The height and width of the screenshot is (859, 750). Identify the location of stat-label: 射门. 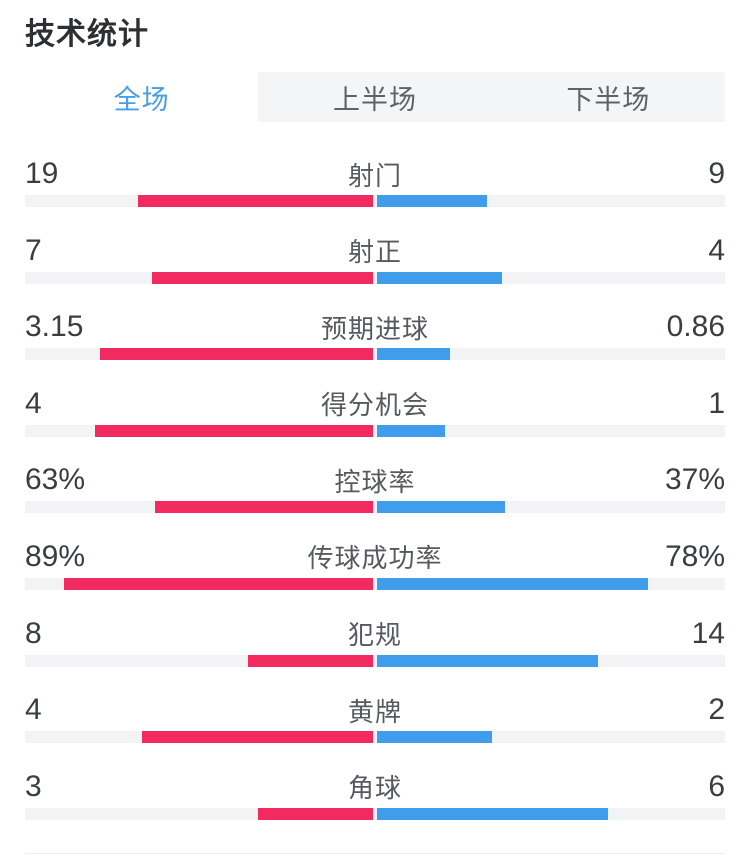
(374, 175).